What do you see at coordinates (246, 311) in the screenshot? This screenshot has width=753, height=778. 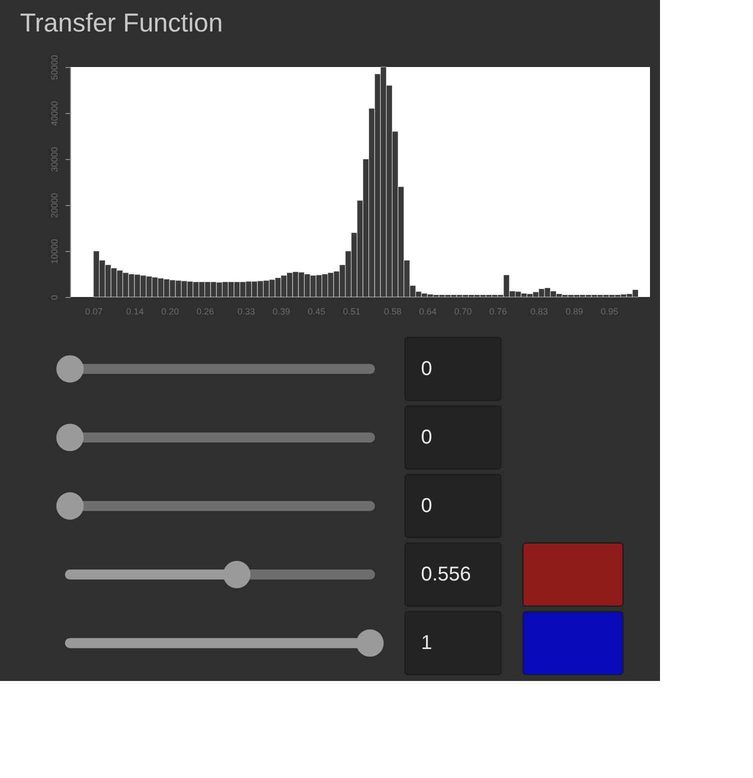 I see `x-tick-label: 0.33` at bounding box center [246, 311].